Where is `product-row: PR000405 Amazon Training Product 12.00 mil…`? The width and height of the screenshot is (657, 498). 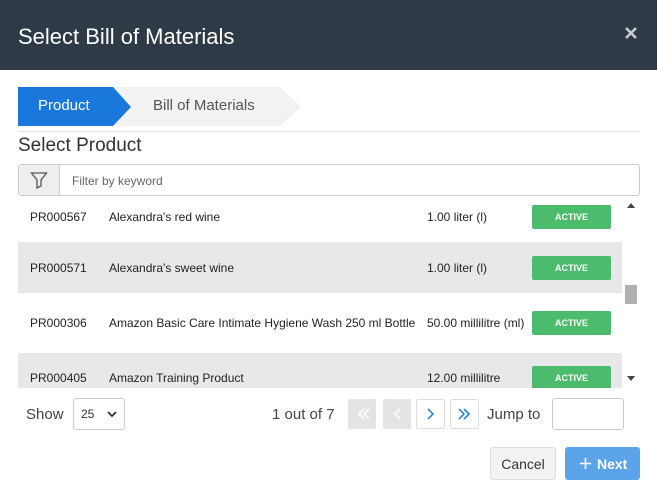
product-row: PR000405 Amazon Training Product 12.00 mil… is located at coordinates (320, 370).